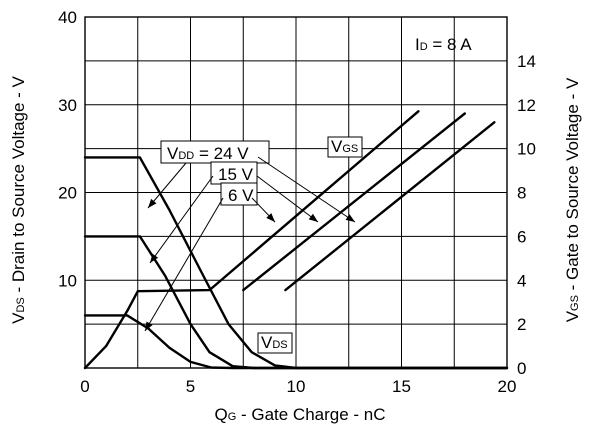  I want to click on vdd-15-label: 15 V, so click(236, 174).